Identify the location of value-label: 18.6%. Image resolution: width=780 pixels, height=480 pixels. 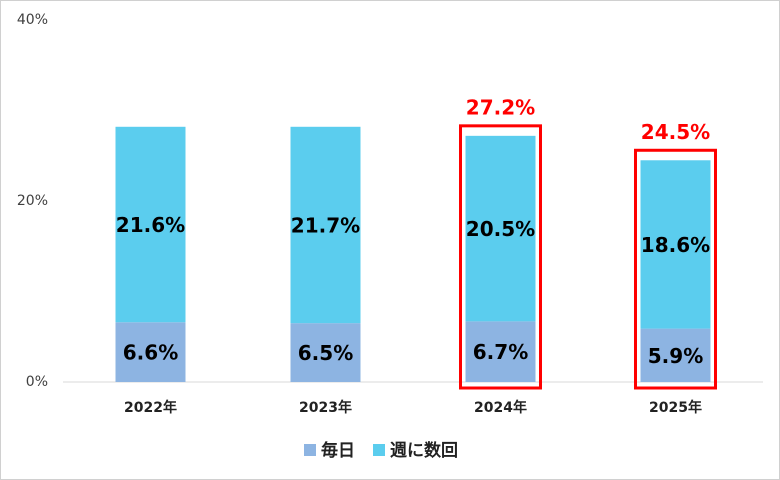
(675, 245).